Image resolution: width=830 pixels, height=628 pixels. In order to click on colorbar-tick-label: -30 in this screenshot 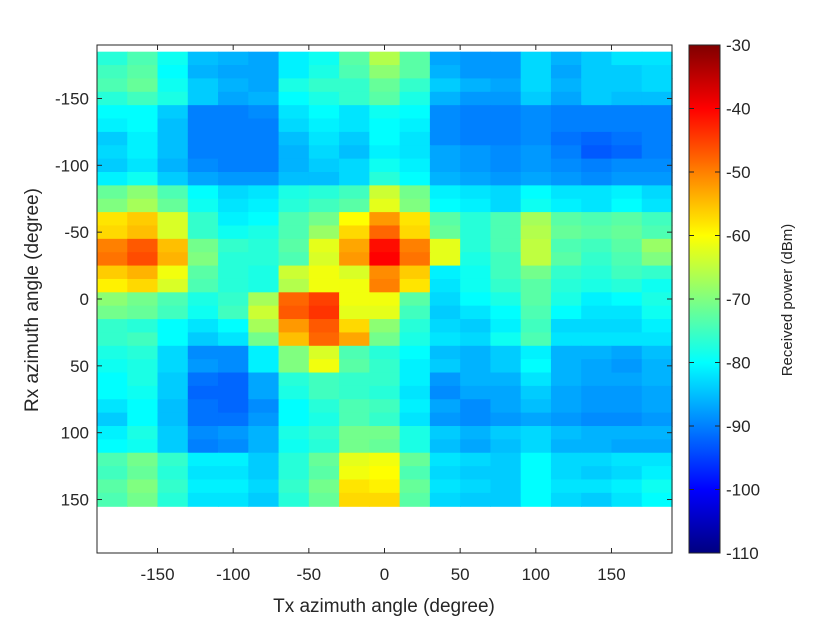, I will do `click(738, 45)`.